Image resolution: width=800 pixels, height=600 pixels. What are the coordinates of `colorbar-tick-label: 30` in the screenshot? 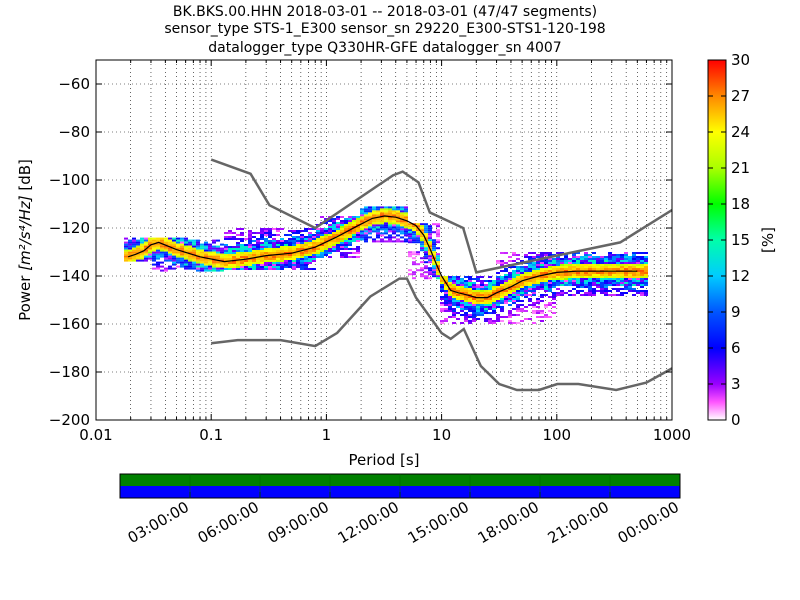 It's located at (740, 60).